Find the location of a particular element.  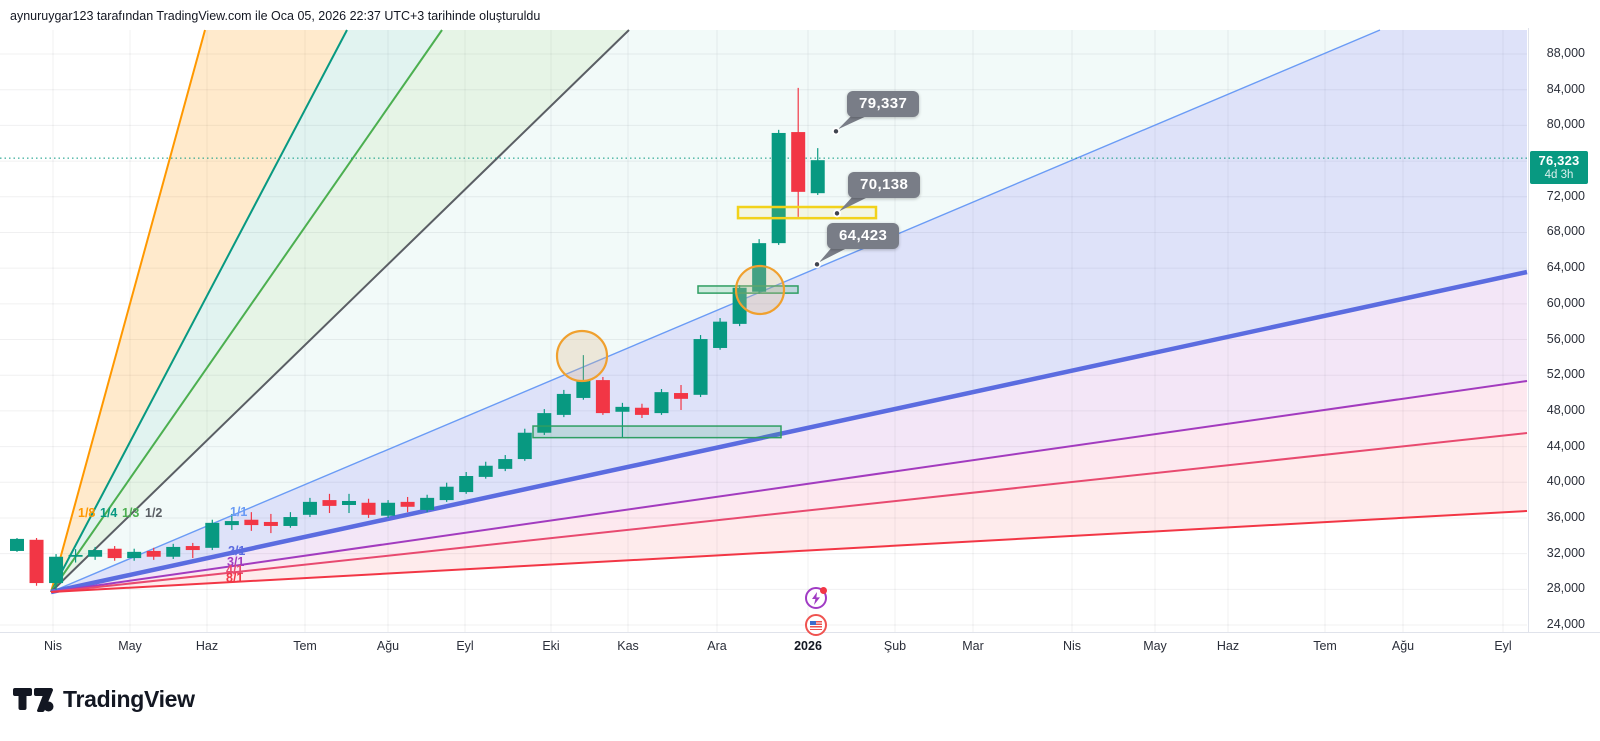

price-callout: 64,423 is located at coordinates (863, 236).